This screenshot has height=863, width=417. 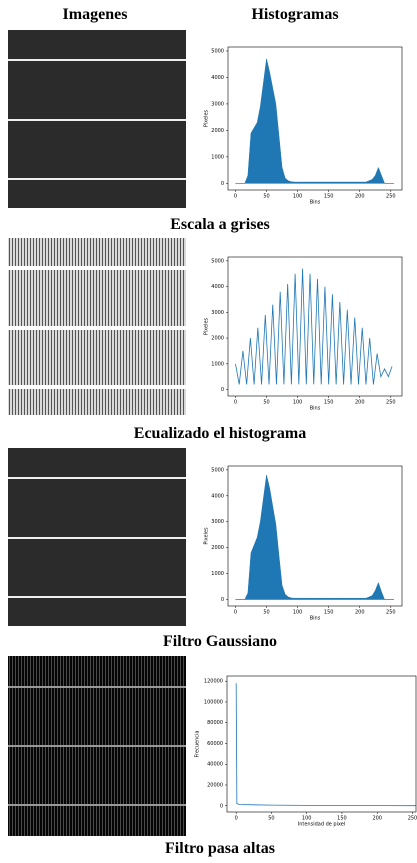 I want to click on caption: Filtro pasa altas, so click(x=220, y=848).